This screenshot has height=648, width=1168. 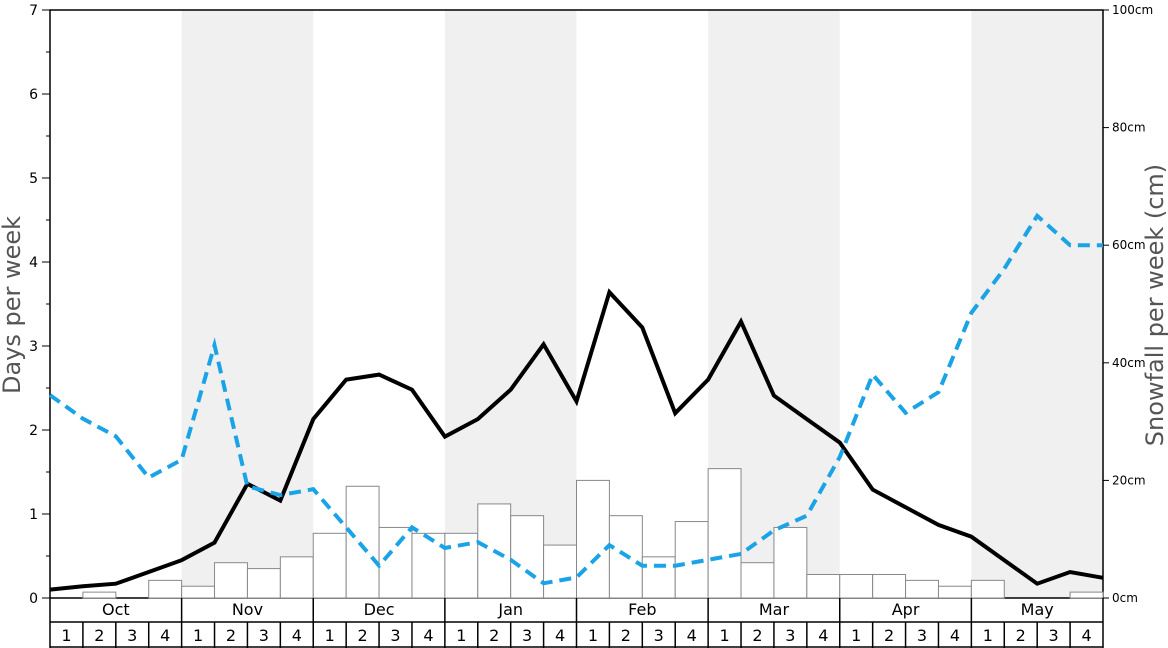 I want to click on month-label-dec: Dec, so click(x=379, y=609).